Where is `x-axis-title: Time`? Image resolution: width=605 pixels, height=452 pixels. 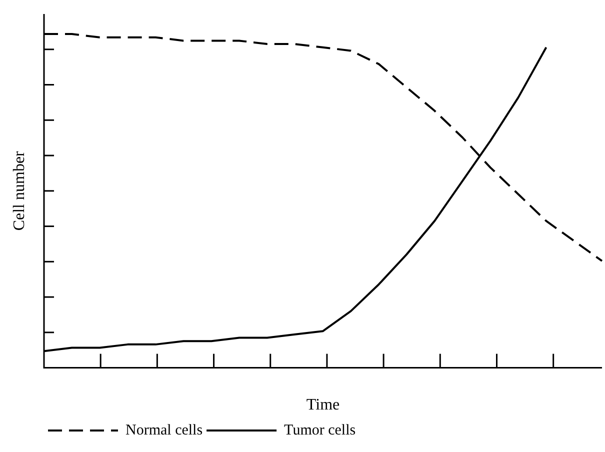
x-axis-title: Time is located at coordinates (323, 405).